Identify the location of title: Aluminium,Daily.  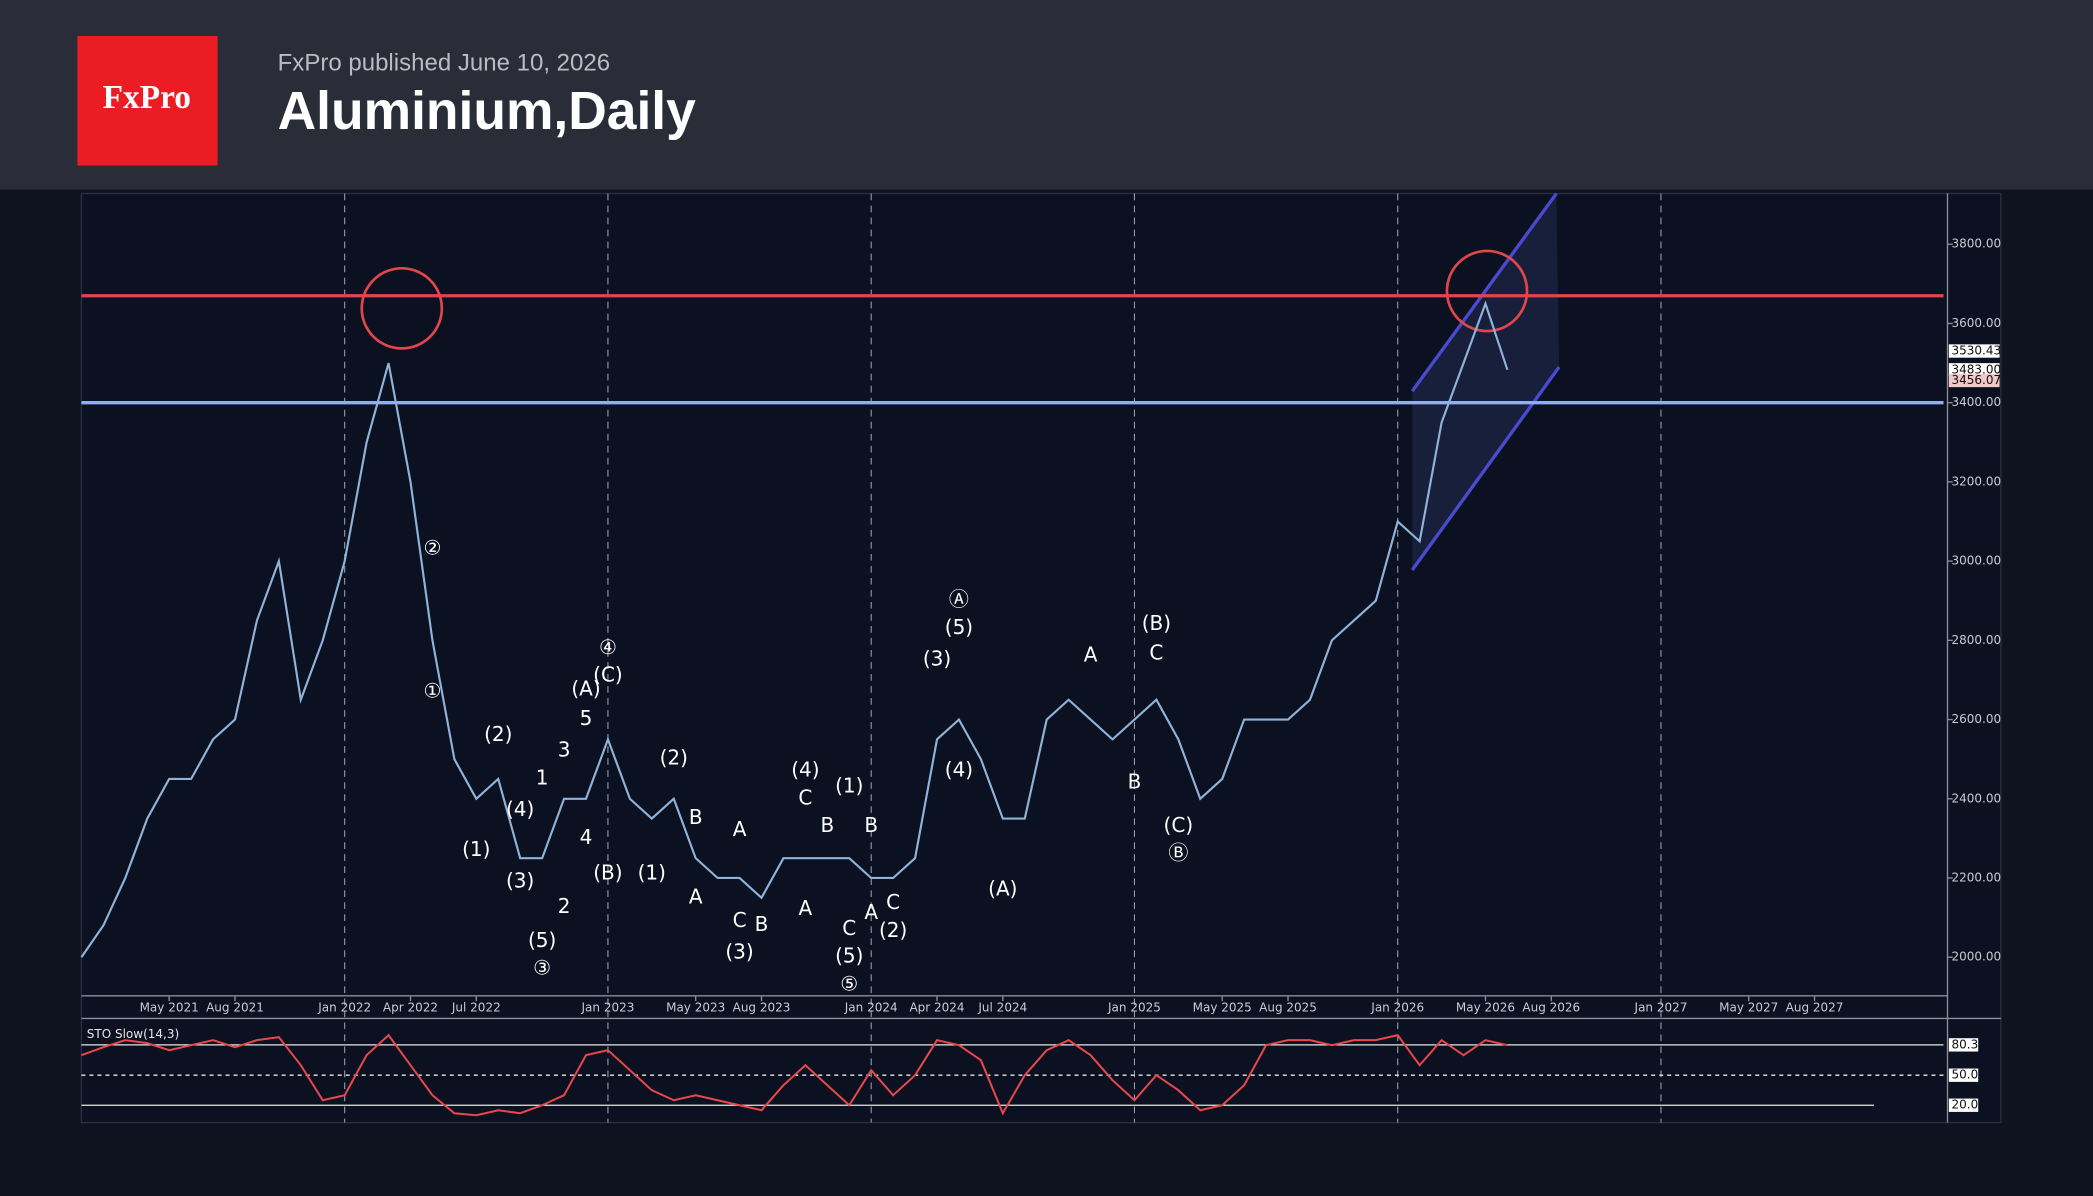
(487, 111).